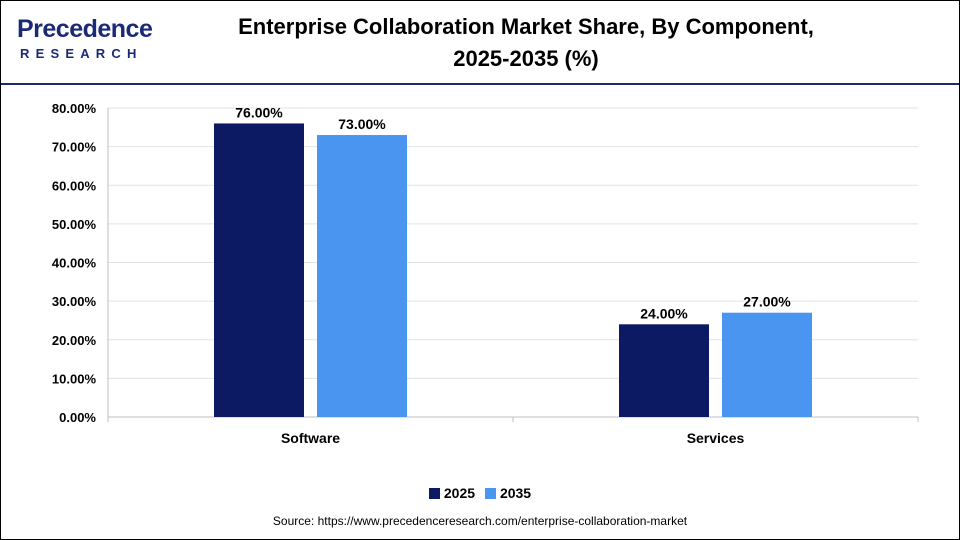  What do you see at coordinates (767, 302) in the screenshot?
I see `data-label: 27.00%` at bounding box center [767, 302].